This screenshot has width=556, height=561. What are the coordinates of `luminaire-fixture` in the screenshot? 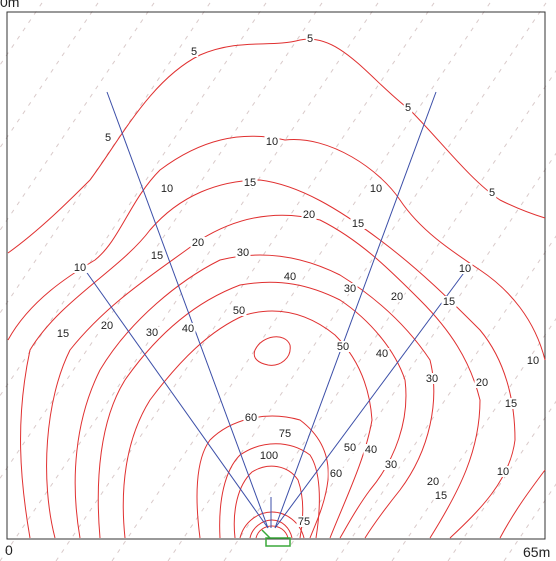 It's located at (276, 538).